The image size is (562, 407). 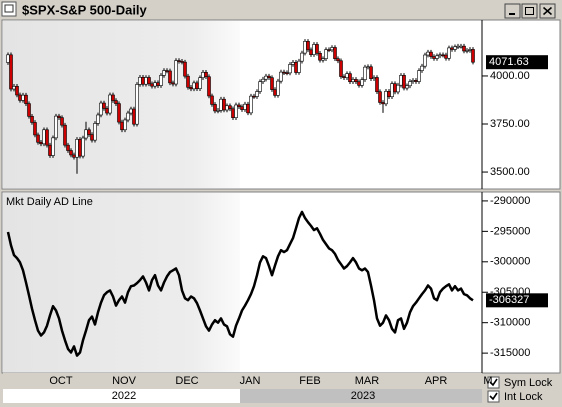 What do you see at coordinates (523, 397) in the screenshot?
I see `int-lock-label: Int Lock` at bounding box center [523, 397].